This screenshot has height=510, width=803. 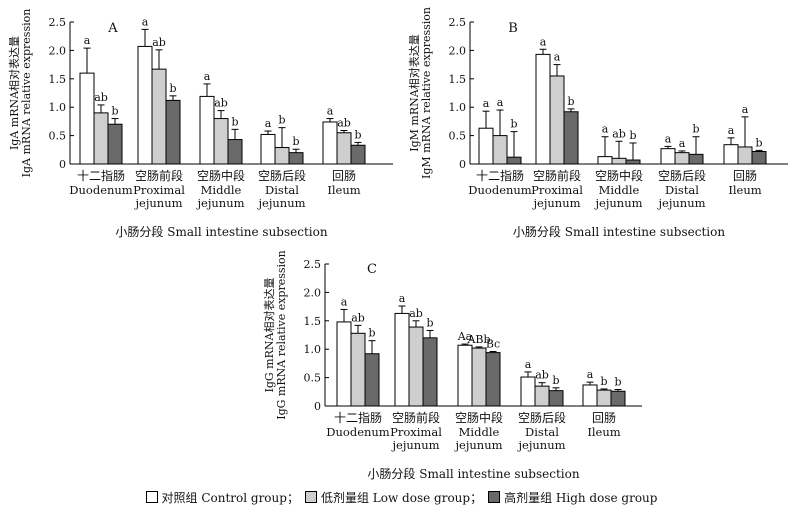 I want to click on panel-label-c: C, so click(x=372, y=269).